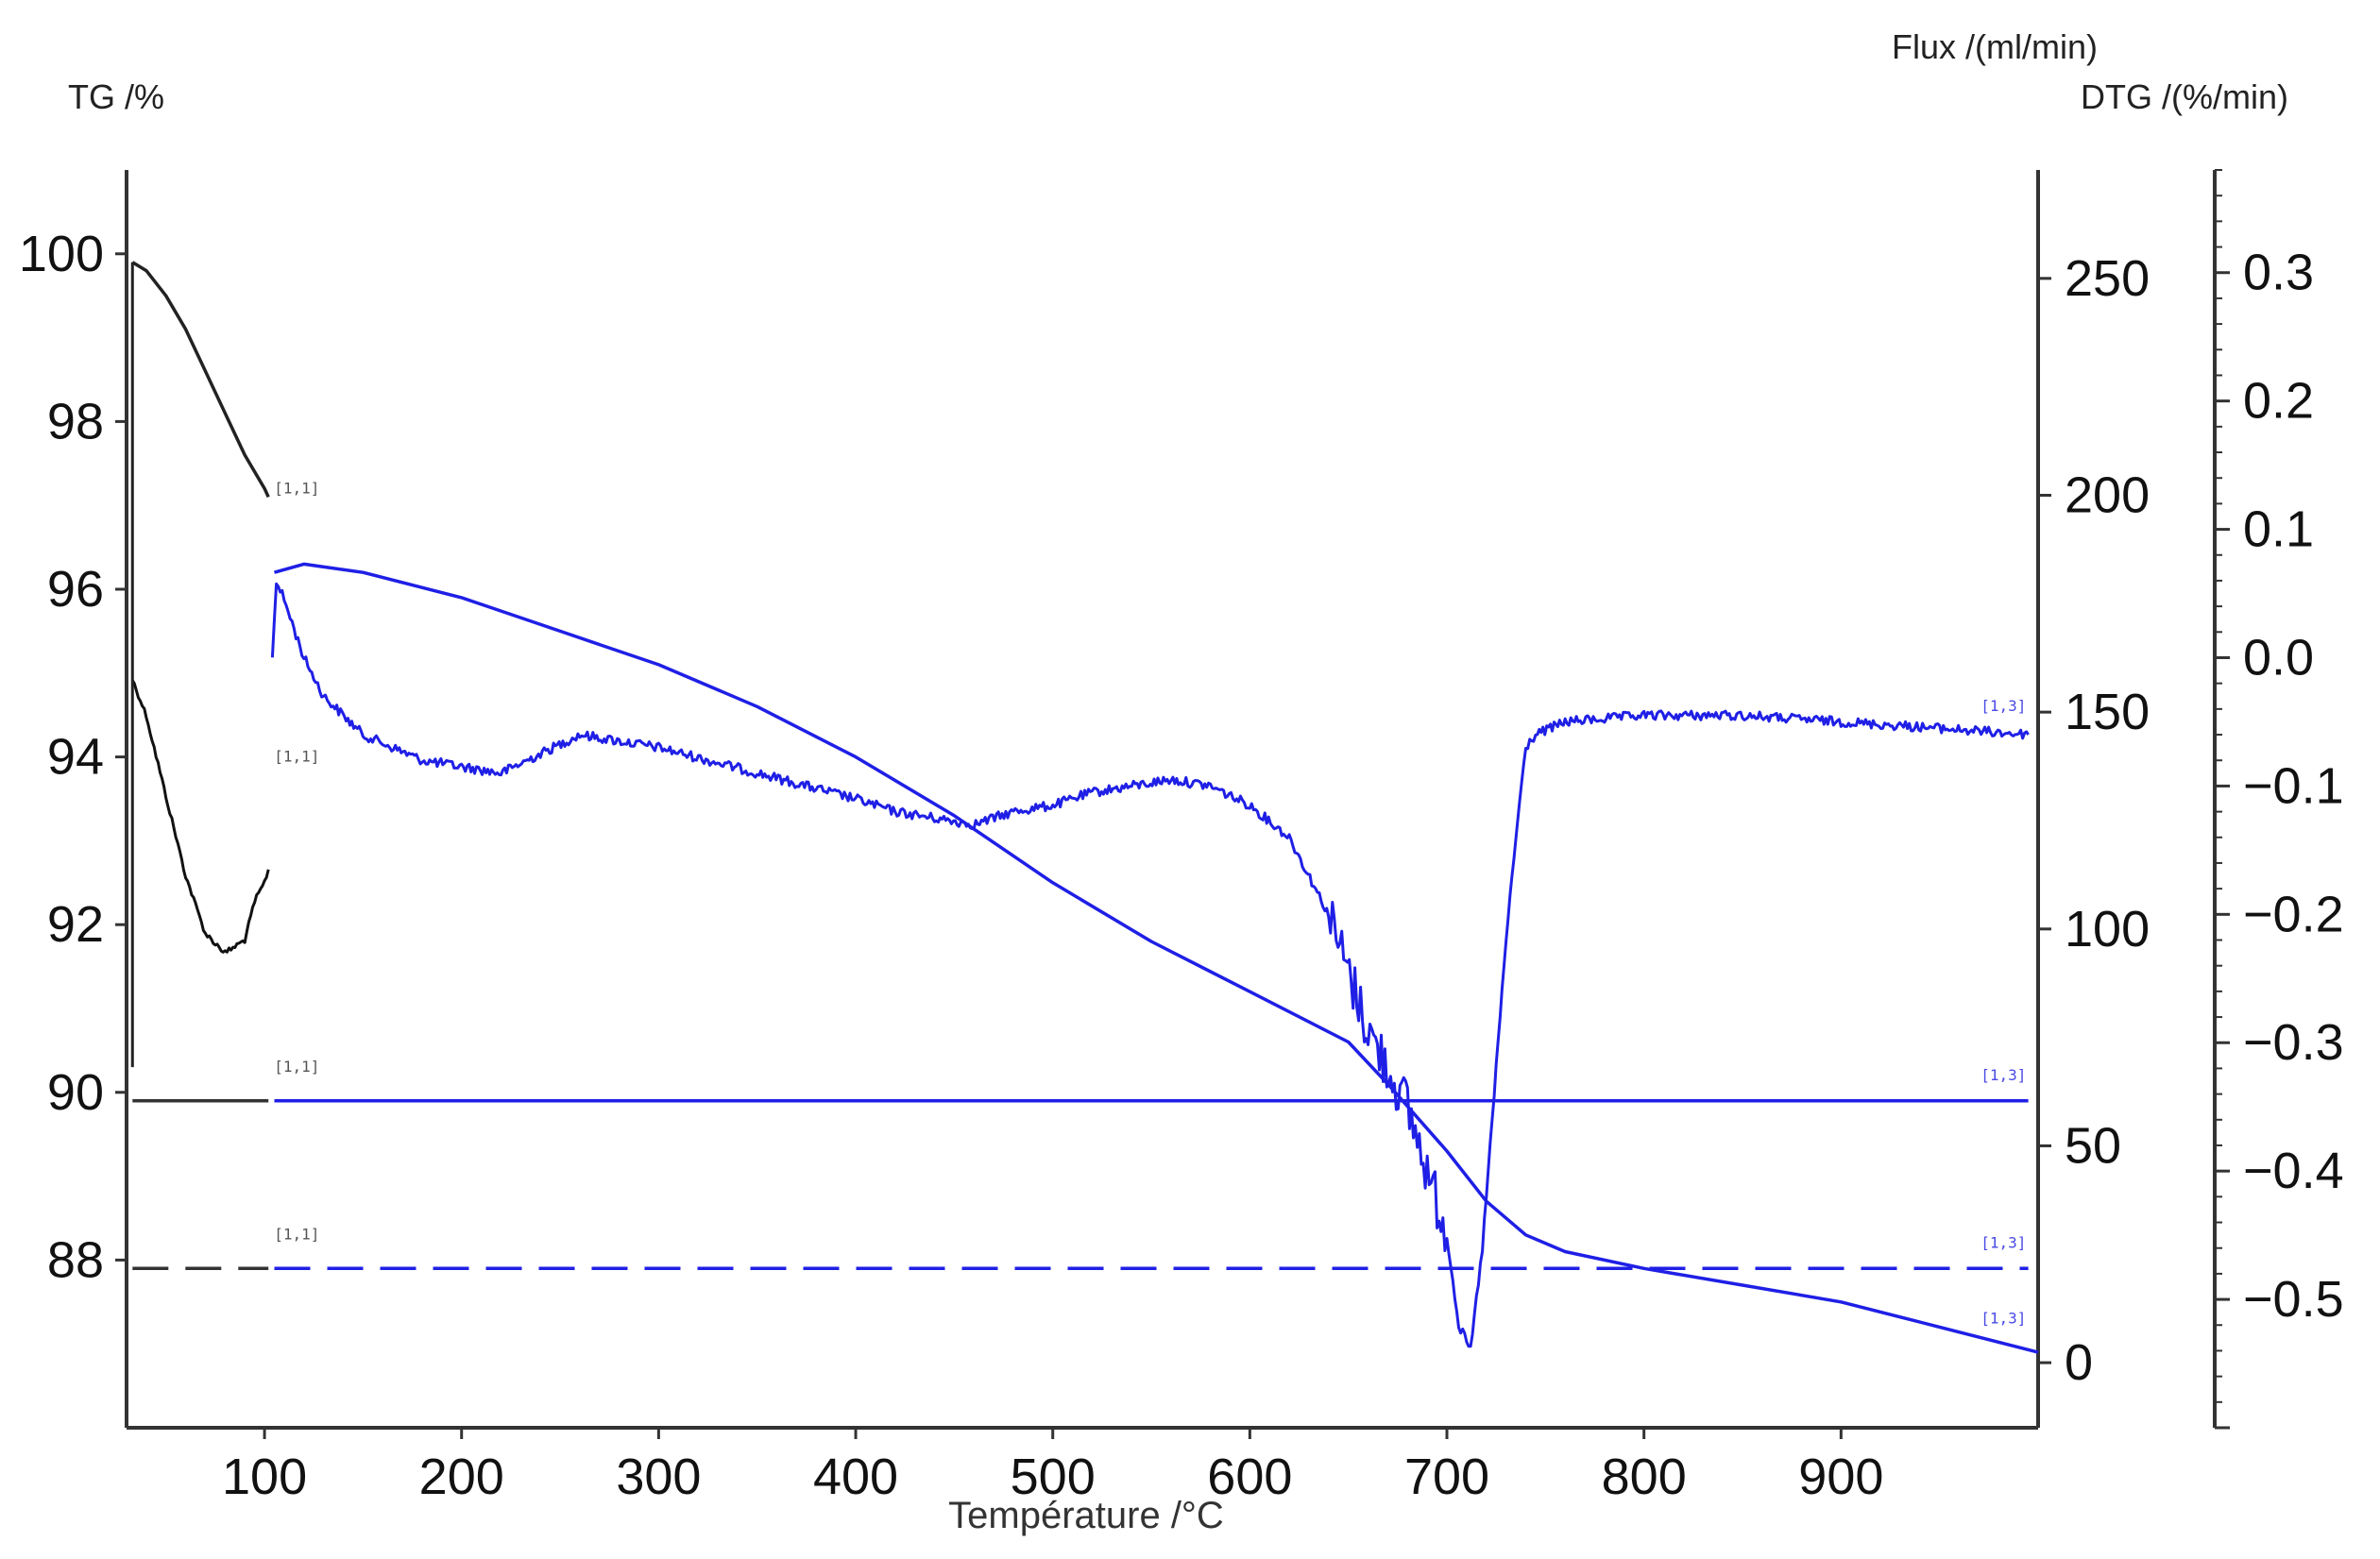 The image size is (2380, 1559). What do you see at coordinates (75, 1259) in the screenshot?
I see `tg-tick-label: 88` at bounding box center [75, 1259].